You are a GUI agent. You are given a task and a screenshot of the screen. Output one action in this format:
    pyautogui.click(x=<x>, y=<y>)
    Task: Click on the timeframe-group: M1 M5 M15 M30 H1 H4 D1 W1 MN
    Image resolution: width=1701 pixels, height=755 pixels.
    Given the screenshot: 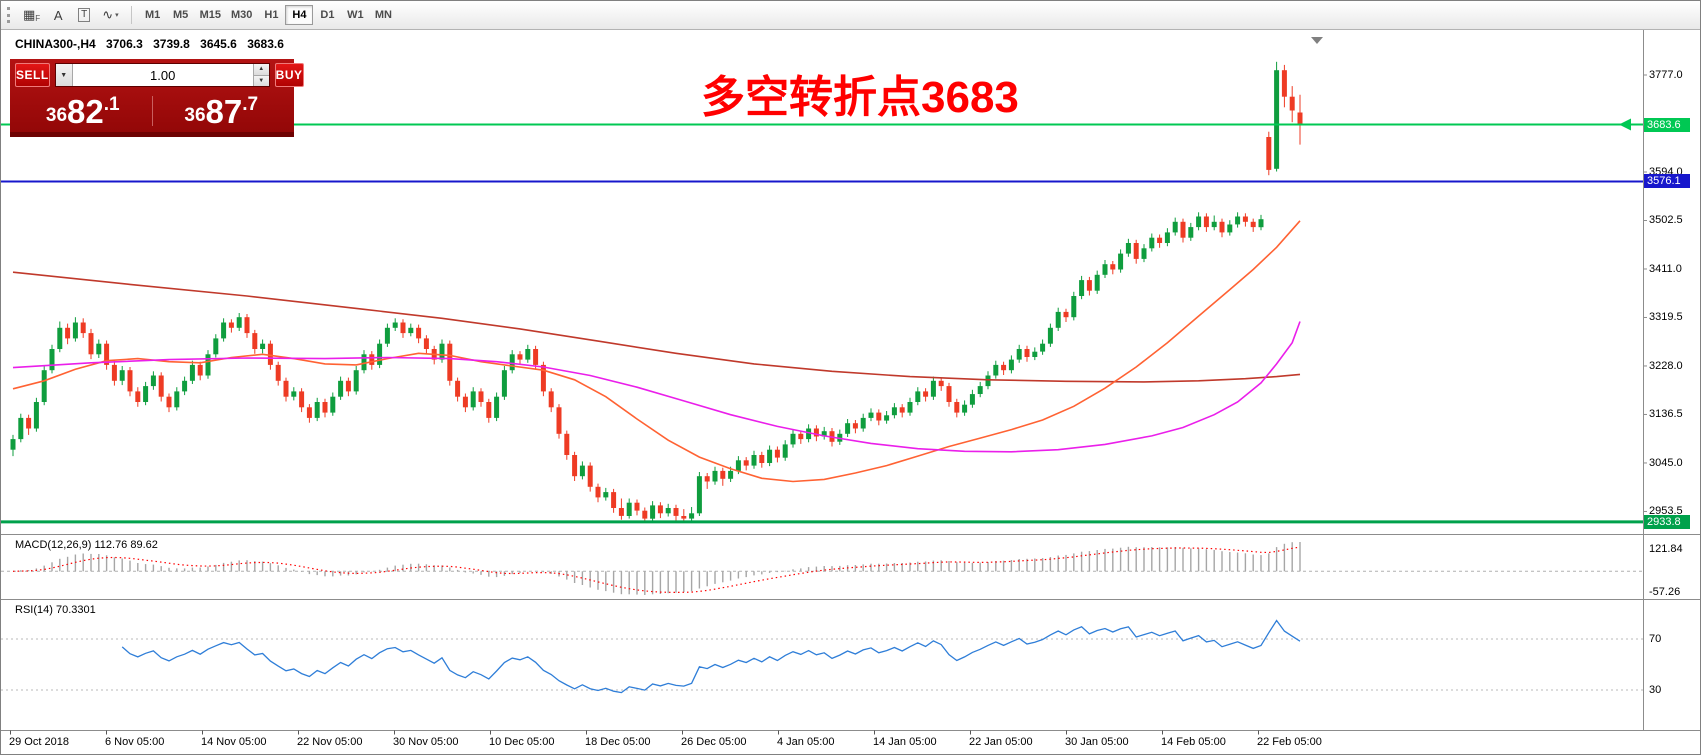 What is the action you would take?
    pyautogui.click(x=268, y=15)
    